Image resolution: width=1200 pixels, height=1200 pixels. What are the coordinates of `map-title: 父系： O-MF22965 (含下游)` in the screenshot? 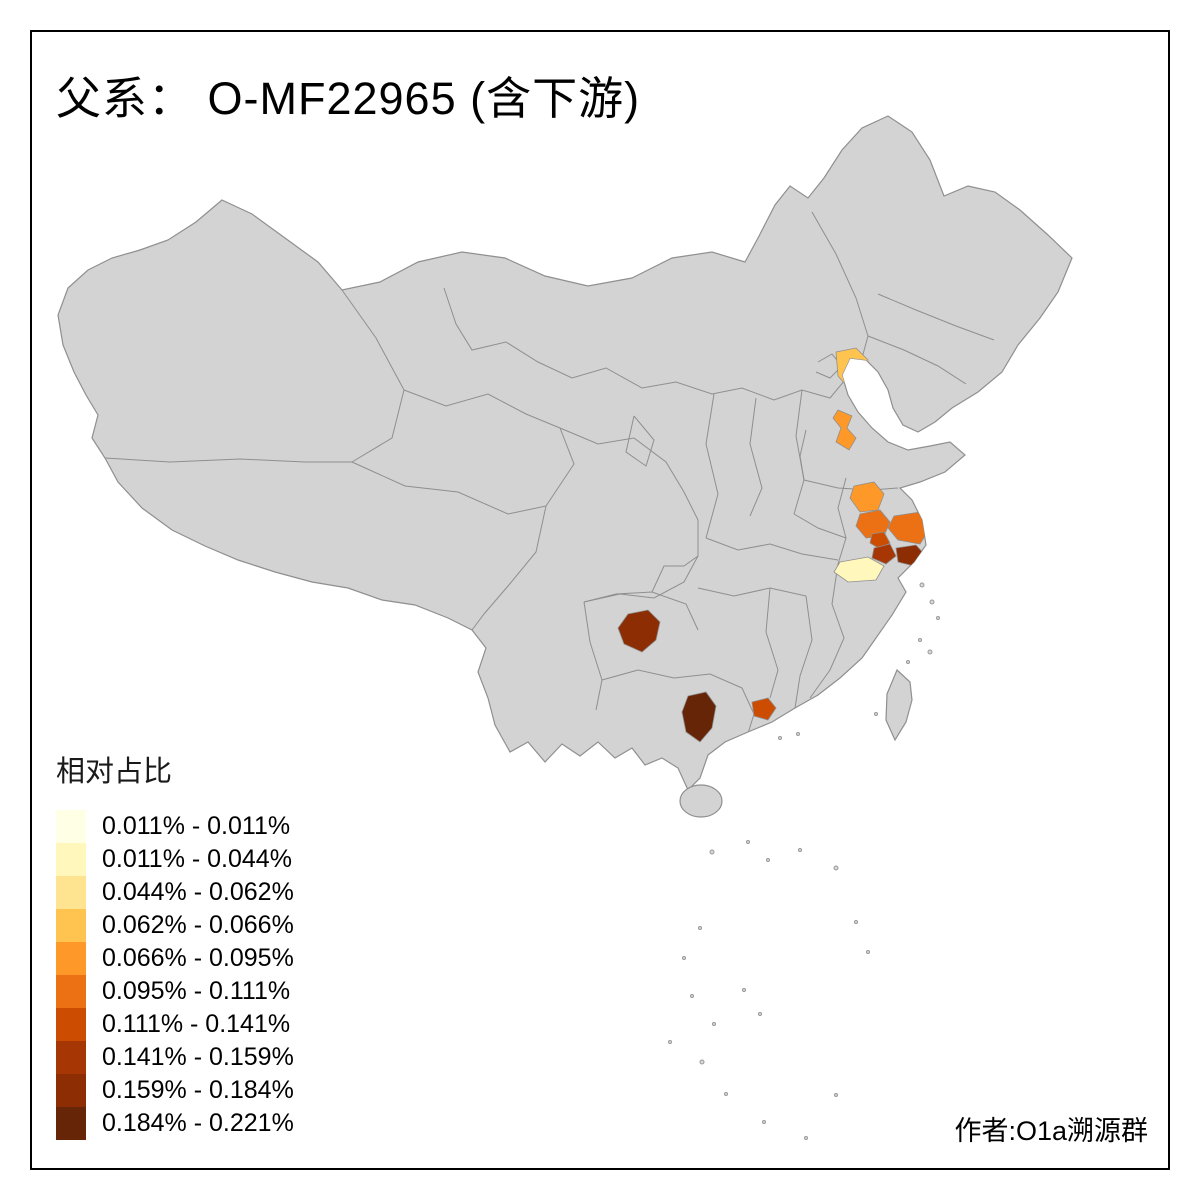 It's located at (348, 98).